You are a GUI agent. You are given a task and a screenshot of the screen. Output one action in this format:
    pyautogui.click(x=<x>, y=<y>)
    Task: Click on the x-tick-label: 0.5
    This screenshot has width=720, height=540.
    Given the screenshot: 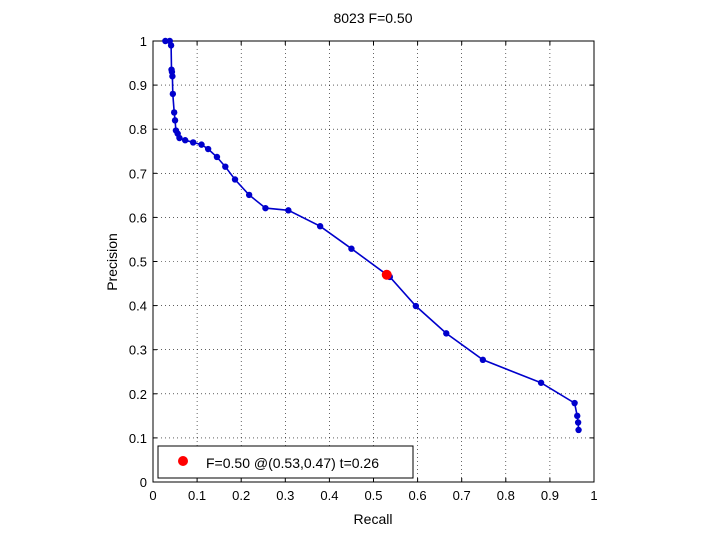 What is the action you would take?
    pyautogui.click(x=373, y=495)
    